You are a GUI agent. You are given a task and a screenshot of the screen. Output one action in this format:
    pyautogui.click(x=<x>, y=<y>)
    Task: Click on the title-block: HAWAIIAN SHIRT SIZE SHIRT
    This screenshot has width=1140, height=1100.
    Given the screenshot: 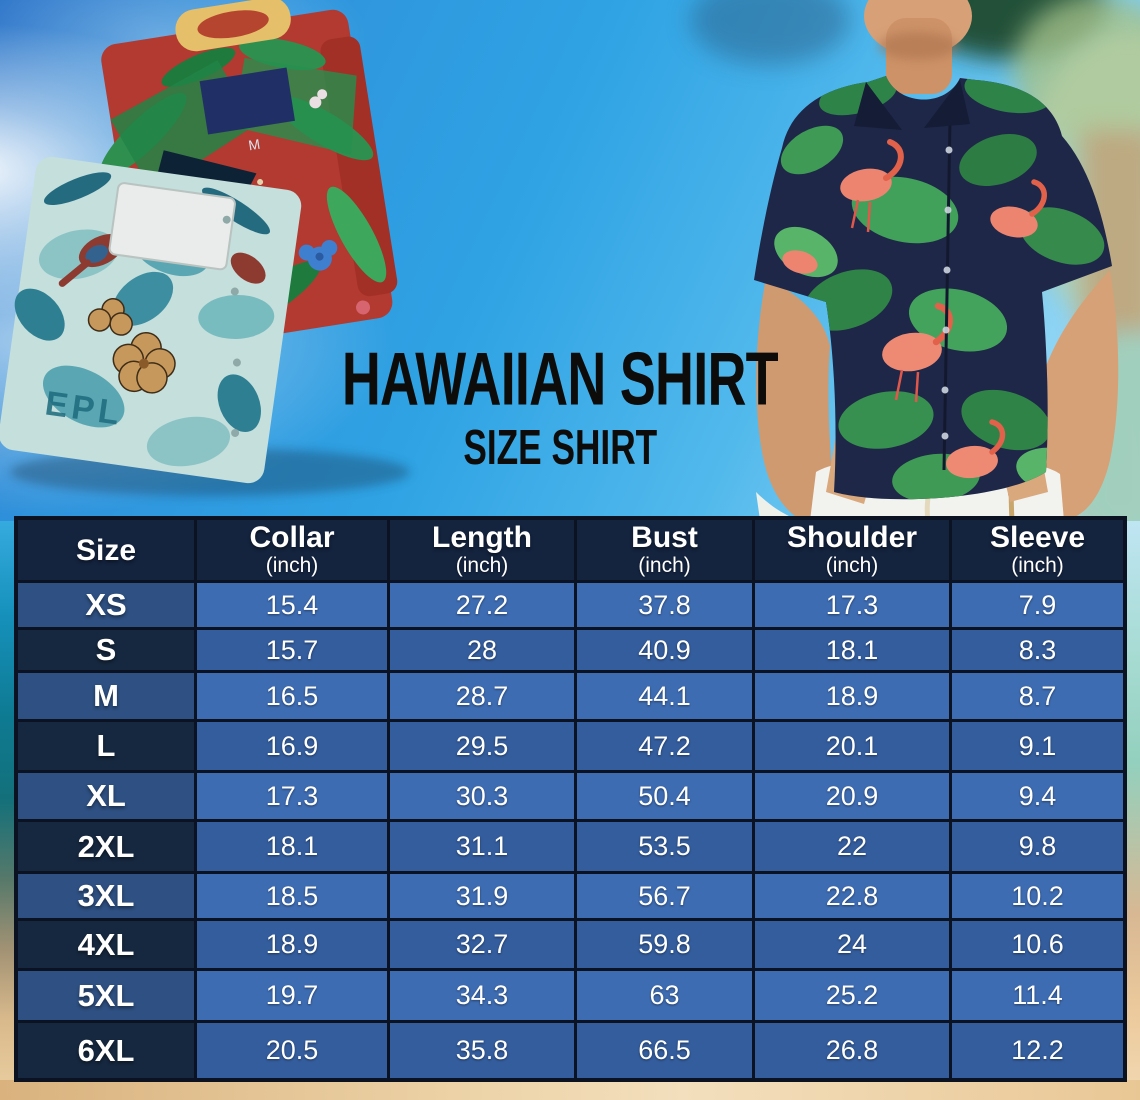 What is the action you would take?
    pyautogui.click(x=560, y=406)
    